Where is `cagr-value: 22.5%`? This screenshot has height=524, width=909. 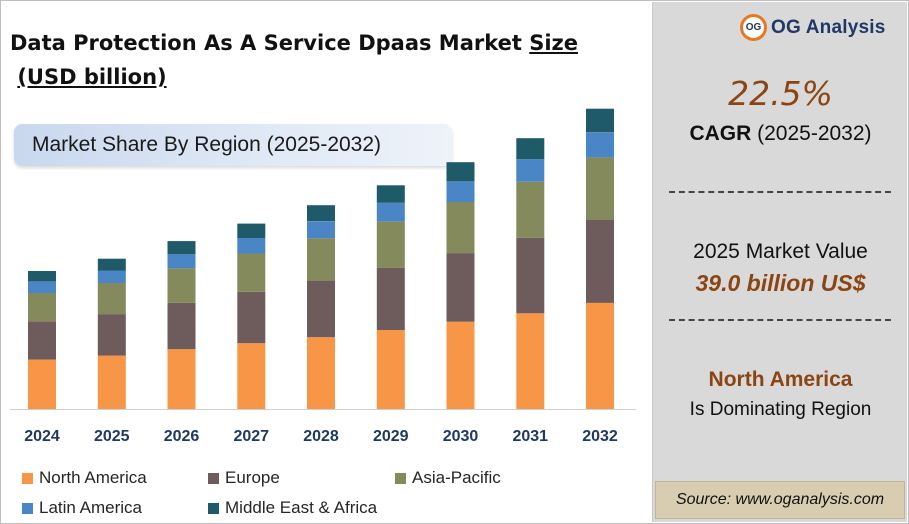 cagr-value: 22.5% is located at coordinates (780, 93).